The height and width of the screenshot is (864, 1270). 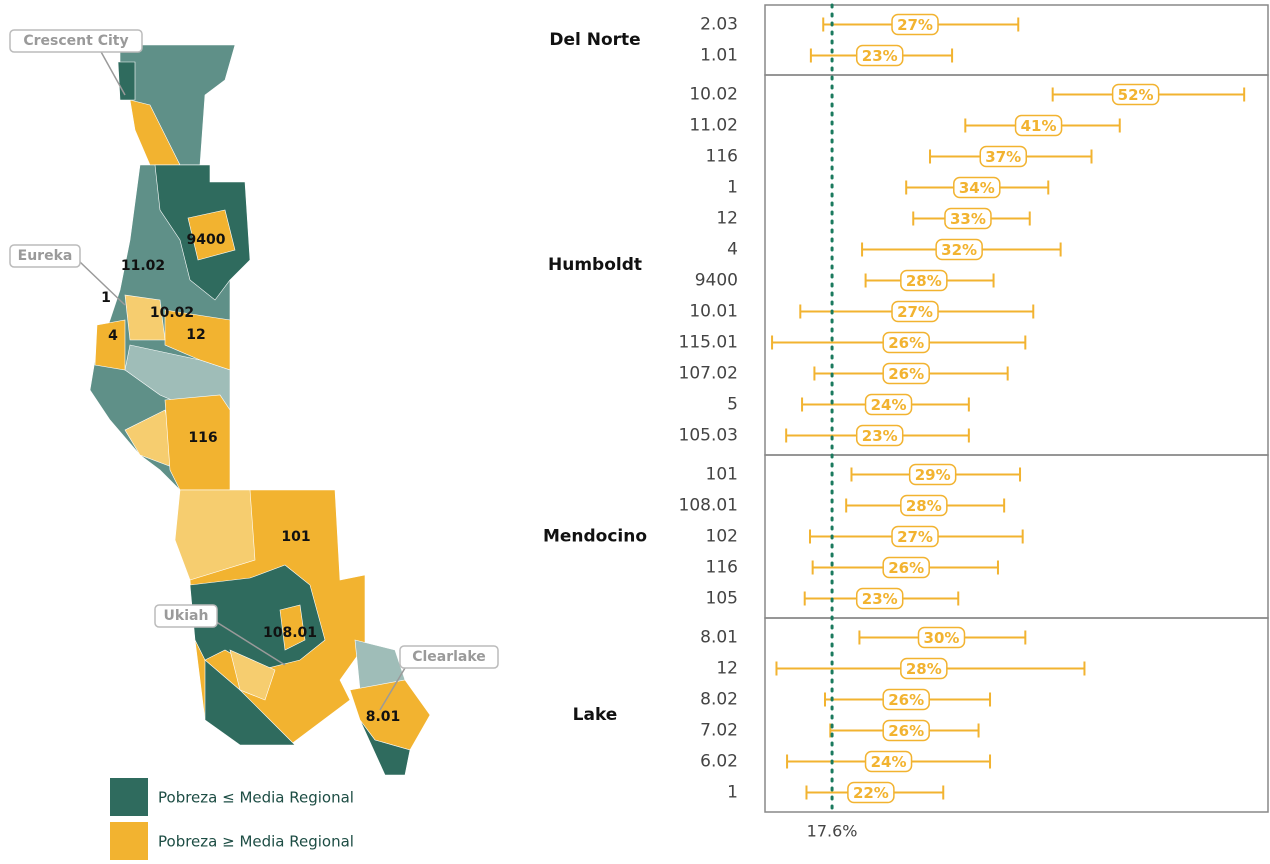 I want to click on legend-label: Pobreza ≤ Media Regional, so click(x=256, y=798).